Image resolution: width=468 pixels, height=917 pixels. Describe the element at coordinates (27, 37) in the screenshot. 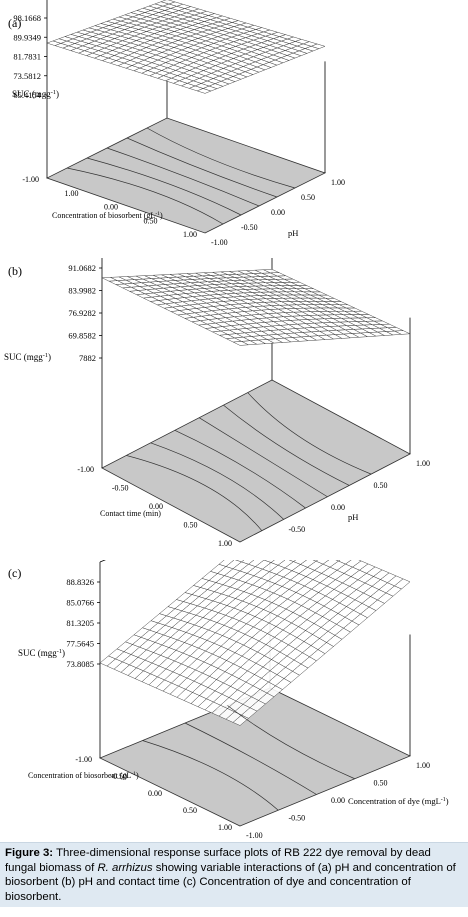

I see `z-tick-label: 89.9349` at that location.